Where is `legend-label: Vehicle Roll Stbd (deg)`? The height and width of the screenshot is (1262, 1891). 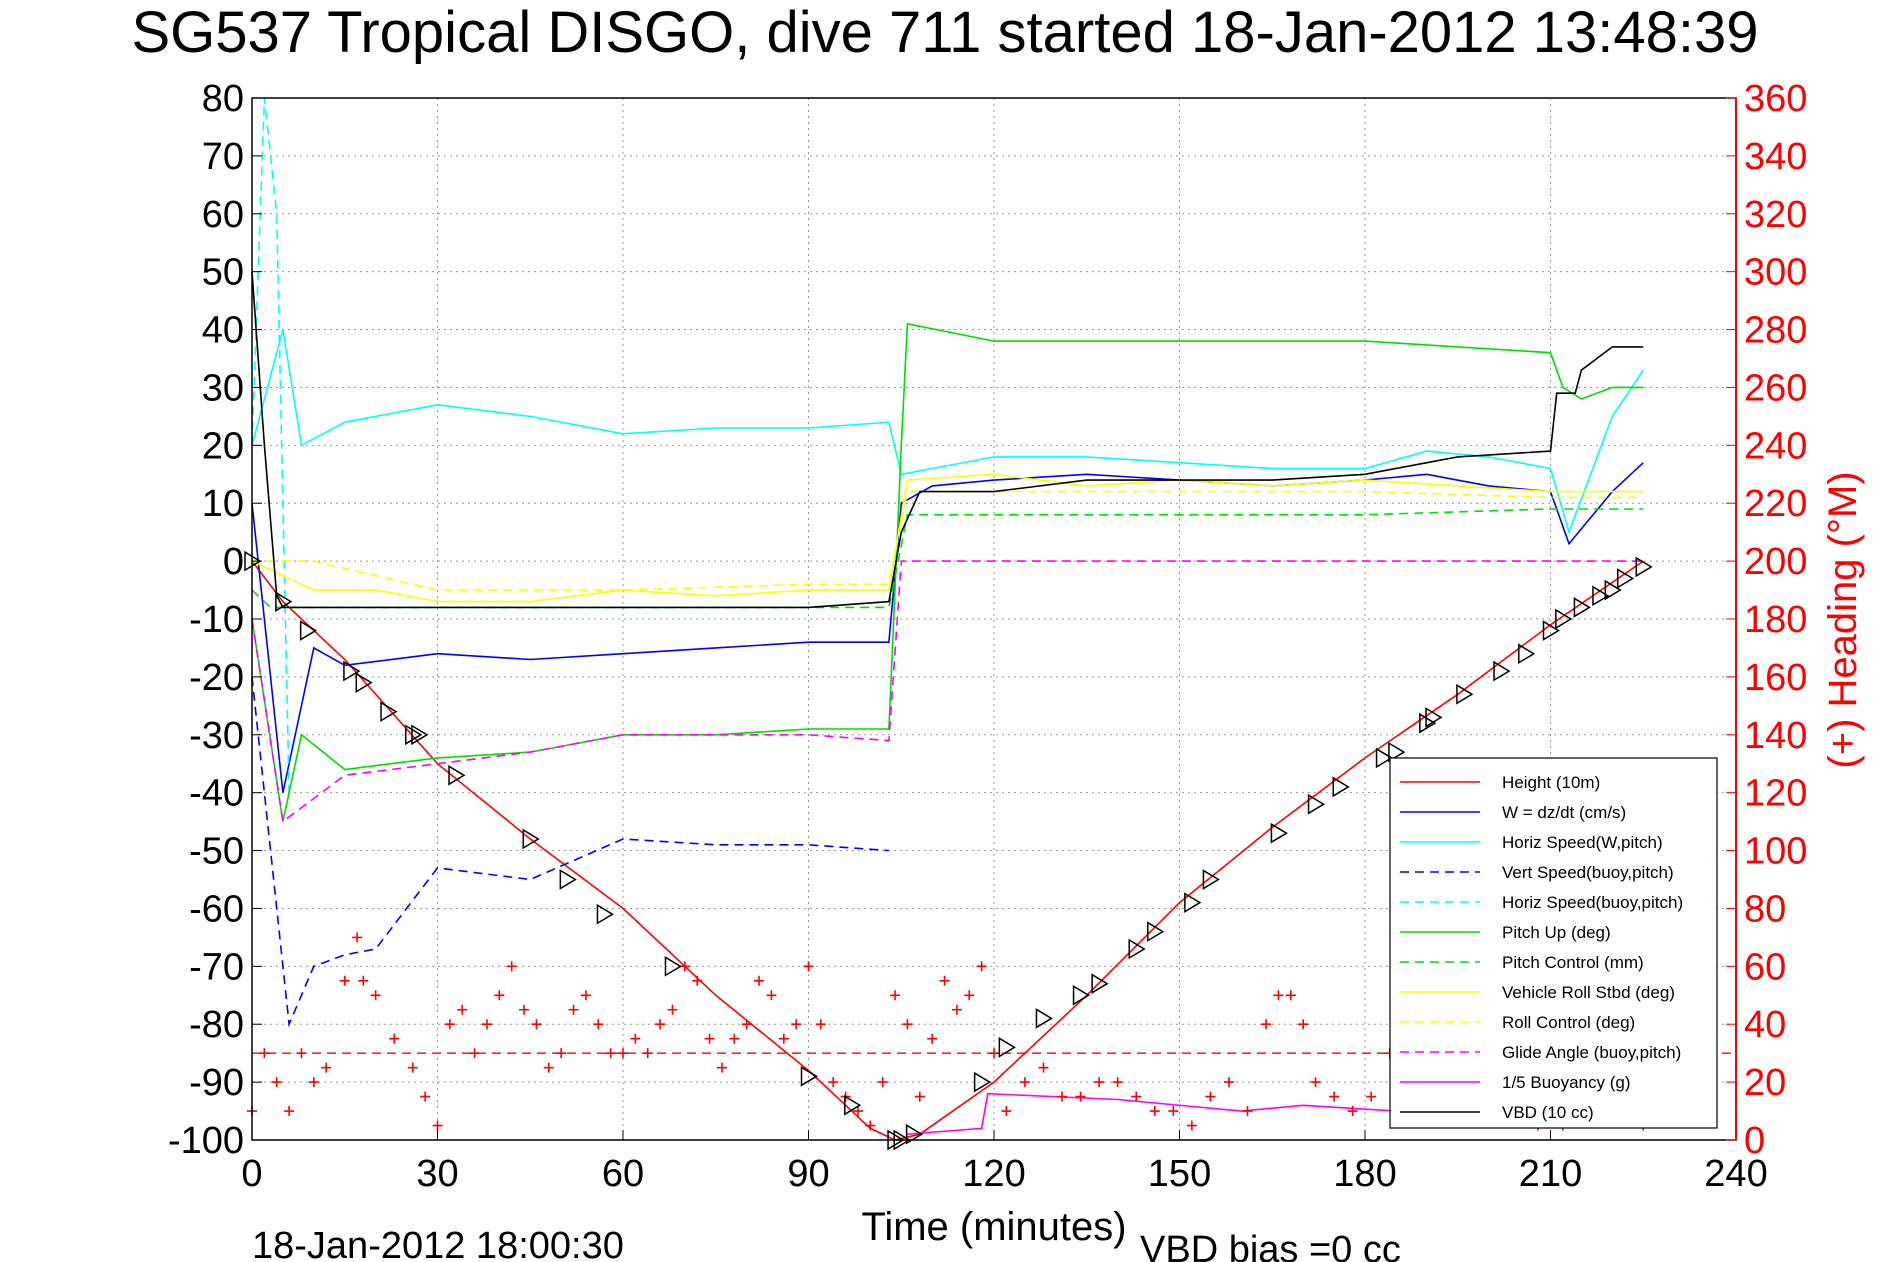
legend-label: Vehicle Roll Stbd (deg) is located at coordinates (1588, 992).